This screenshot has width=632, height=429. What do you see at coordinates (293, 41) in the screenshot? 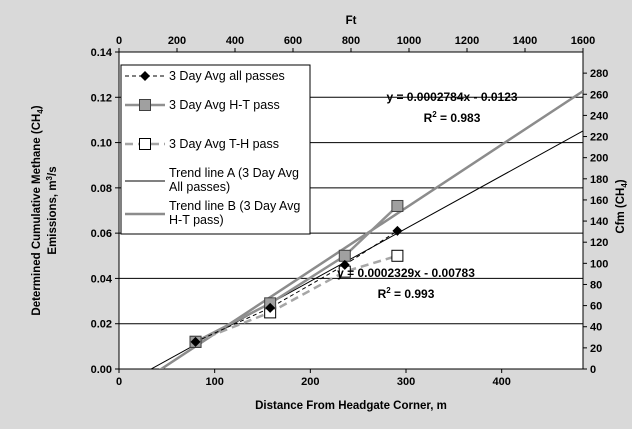
I see `x2-tick-label: 600` at bounding box center [293, 41].